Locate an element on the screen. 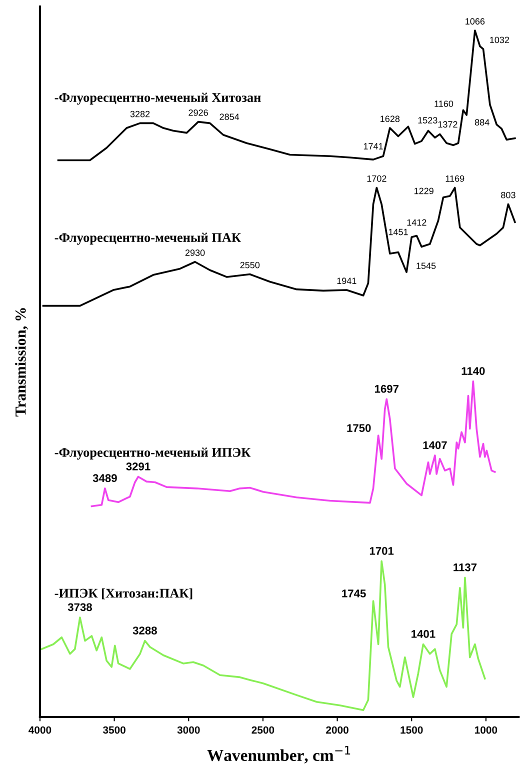 The width and height of the screenshot is (526, 764). annotation: 2926 is located at coordinates (198, 112).